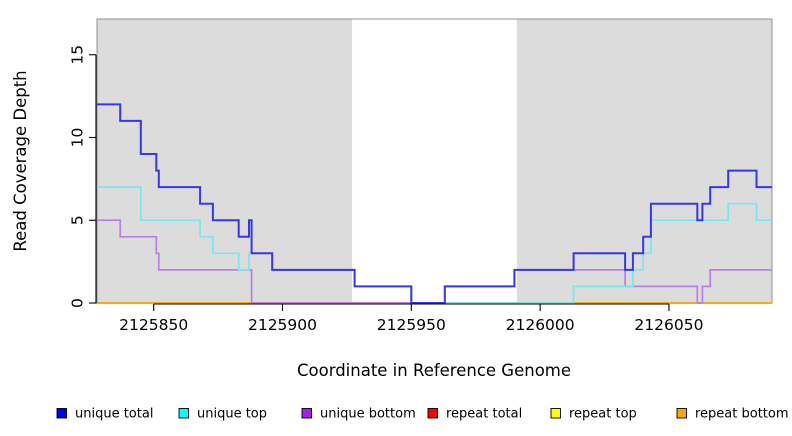  I want to click on legend-item-unique-bottom: unique bottom, so click(358, 414).